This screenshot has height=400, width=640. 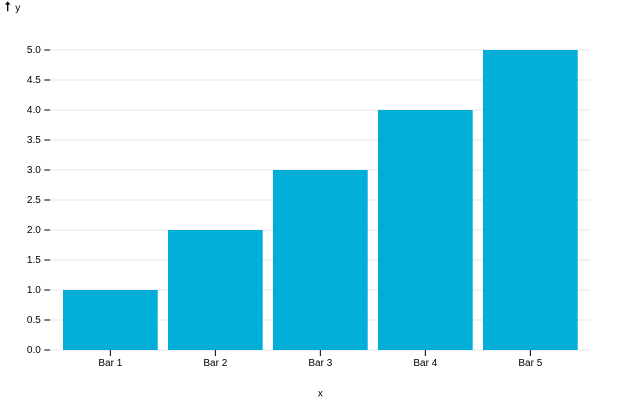 What do you see at coordinates (425, 363) in the screenshot?
I see `svg-text: Bar 4` at bounding box center [425, 363].